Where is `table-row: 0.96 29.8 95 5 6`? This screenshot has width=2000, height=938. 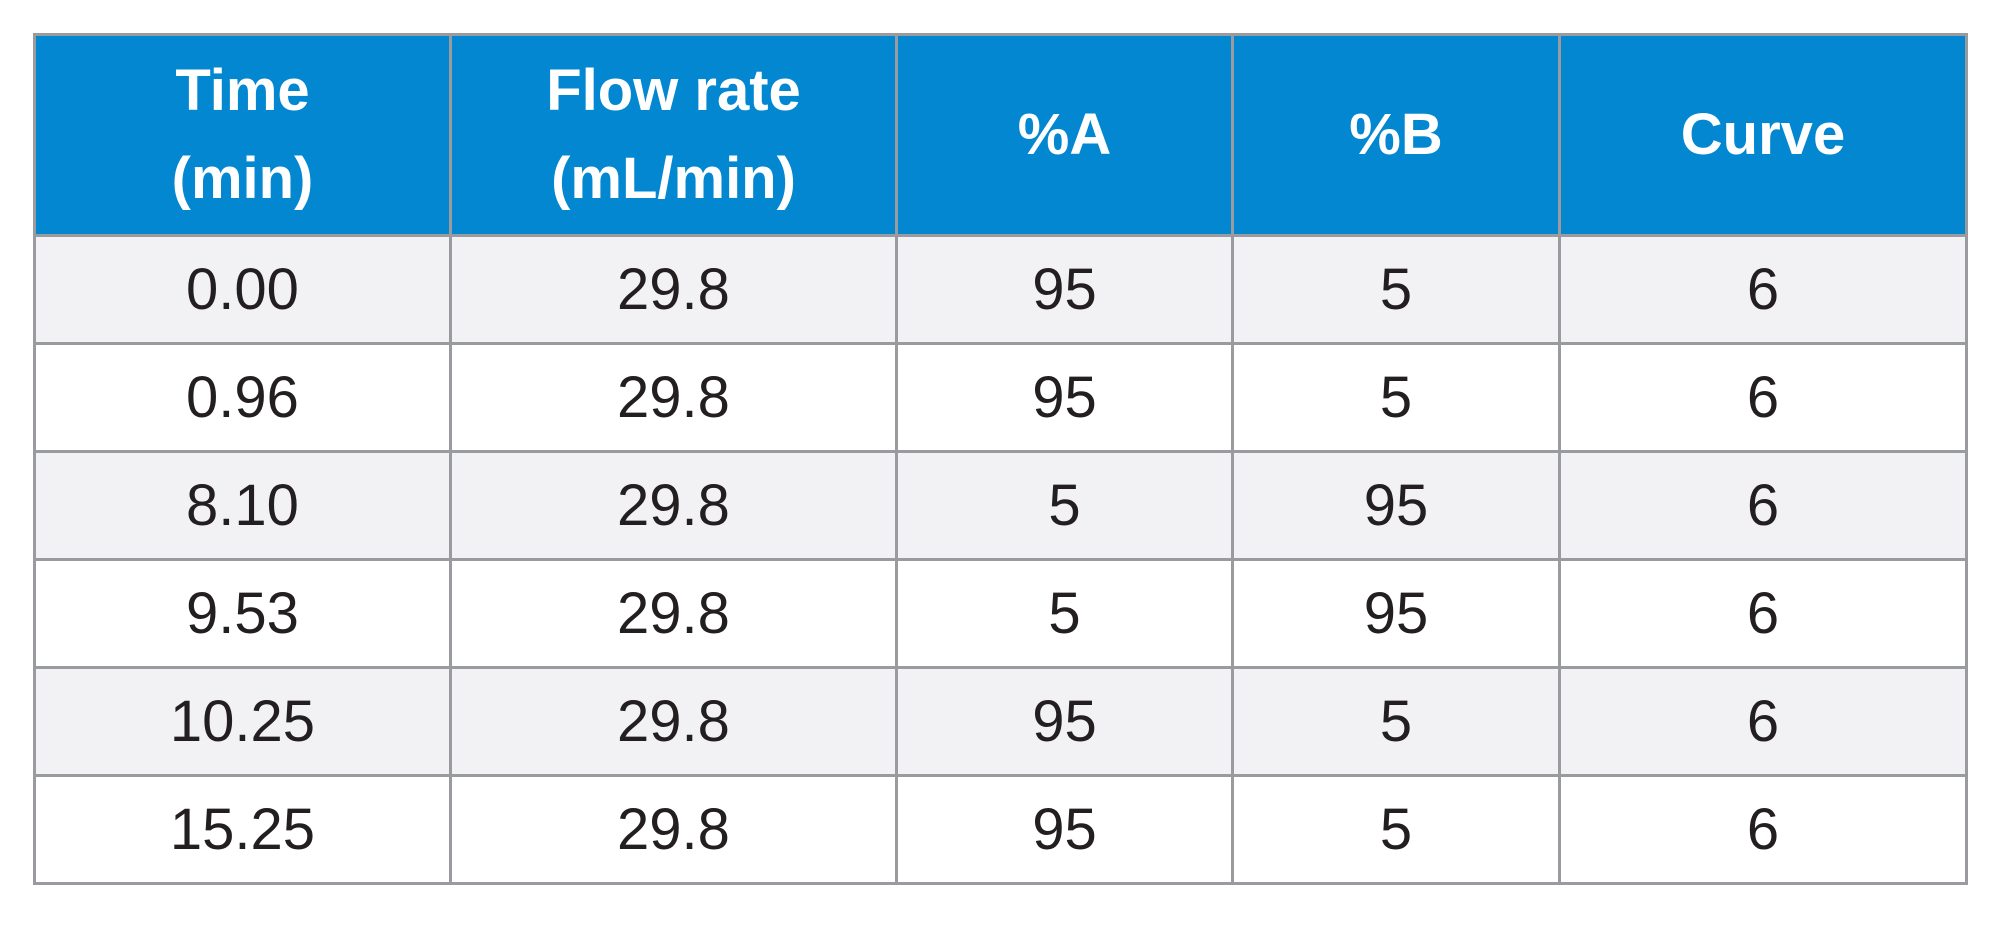
table-row: 0.96 29.8 95 5 6 is located at coordinates (1000, 397).